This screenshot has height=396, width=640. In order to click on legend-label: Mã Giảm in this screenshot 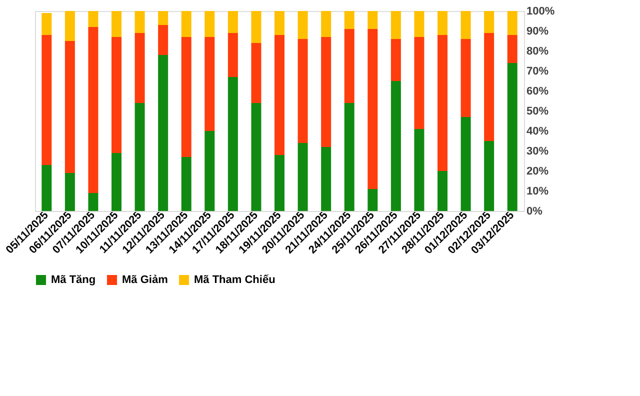, I will do `click(145, 280)`.